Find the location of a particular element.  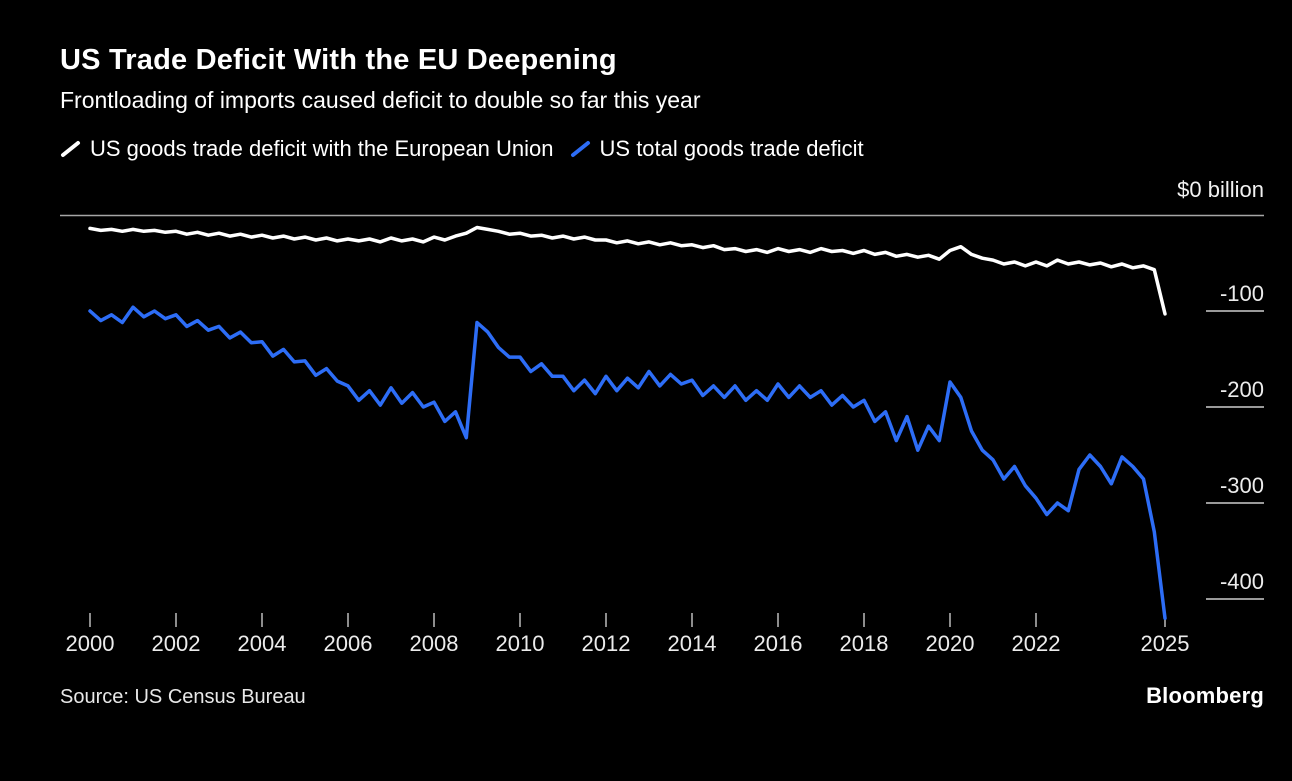

y-tick-label: -300 is located at coordinates (1241, 485).